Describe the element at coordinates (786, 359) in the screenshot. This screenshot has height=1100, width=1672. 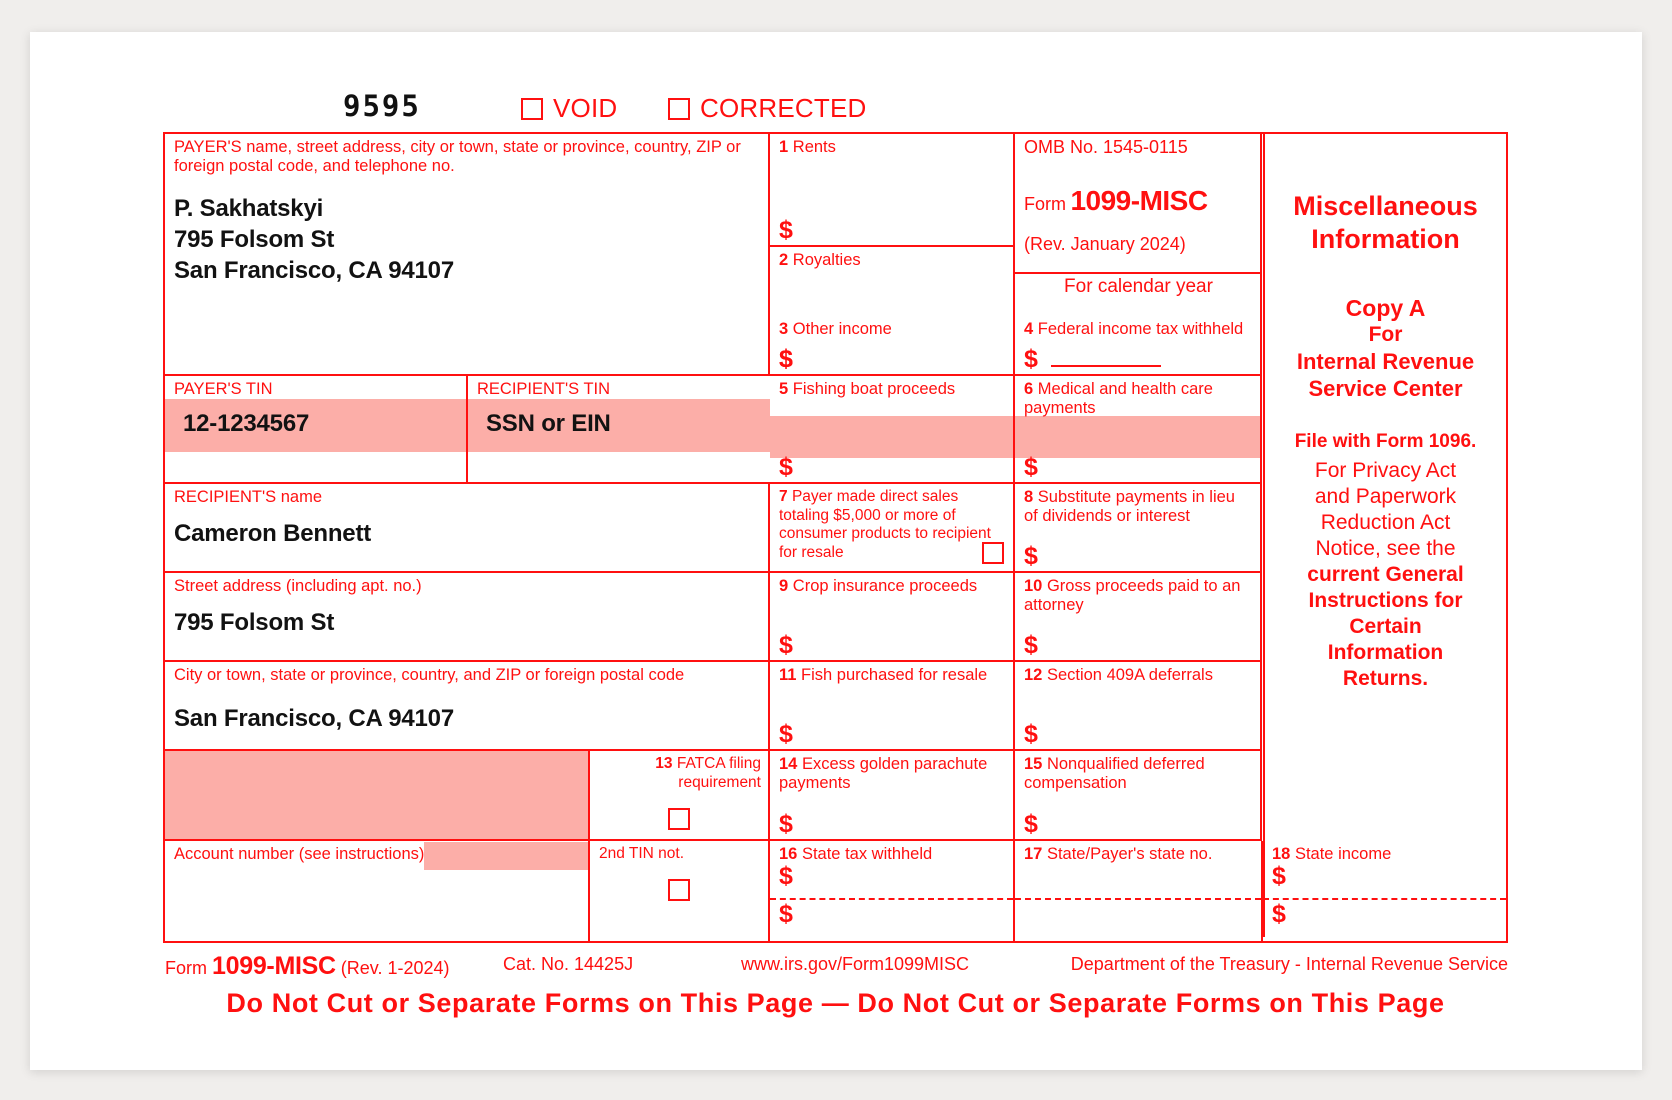
I see `box-3-dollar-sign: $` at that location.